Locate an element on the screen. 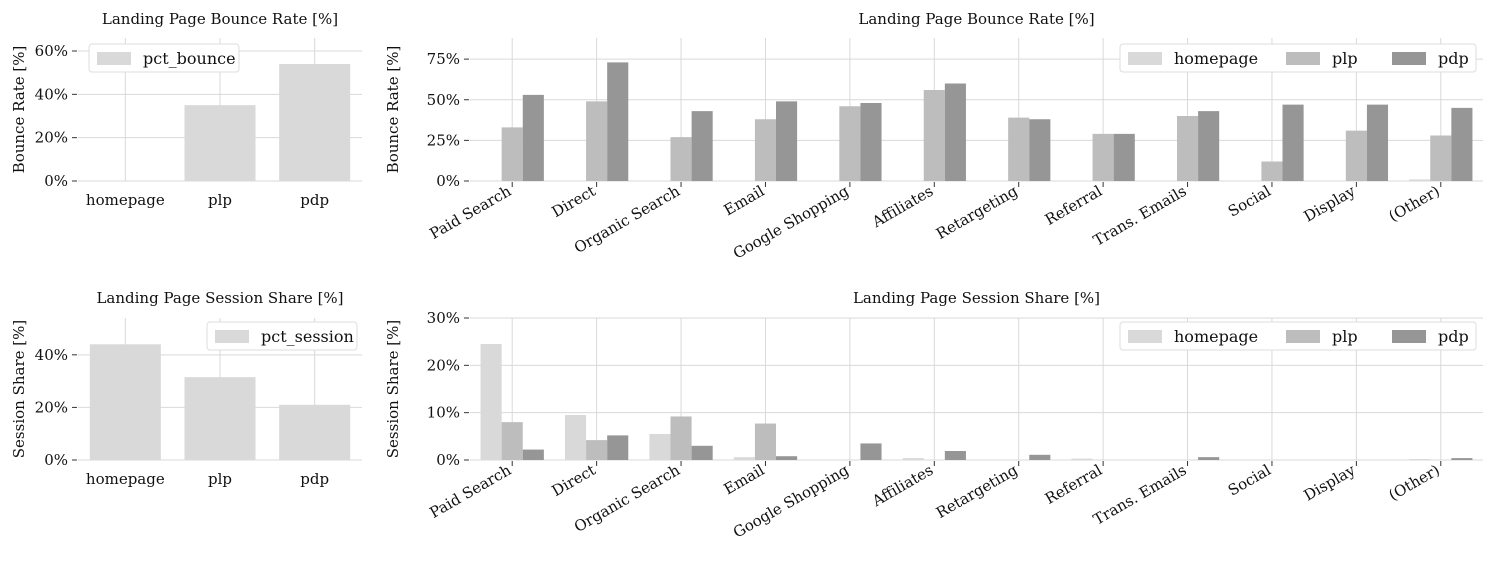 The width and height of the screenshot is (1500, 564). bar-plp--other- is located at coordinates (1441, 158).